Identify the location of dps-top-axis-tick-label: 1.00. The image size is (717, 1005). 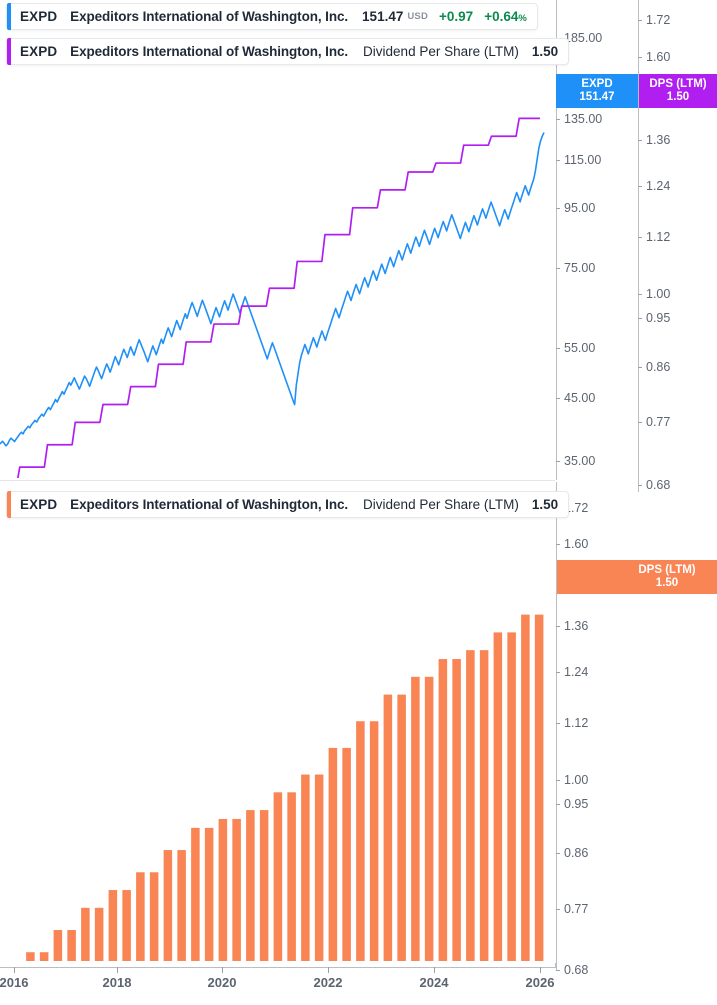
(658, 294).